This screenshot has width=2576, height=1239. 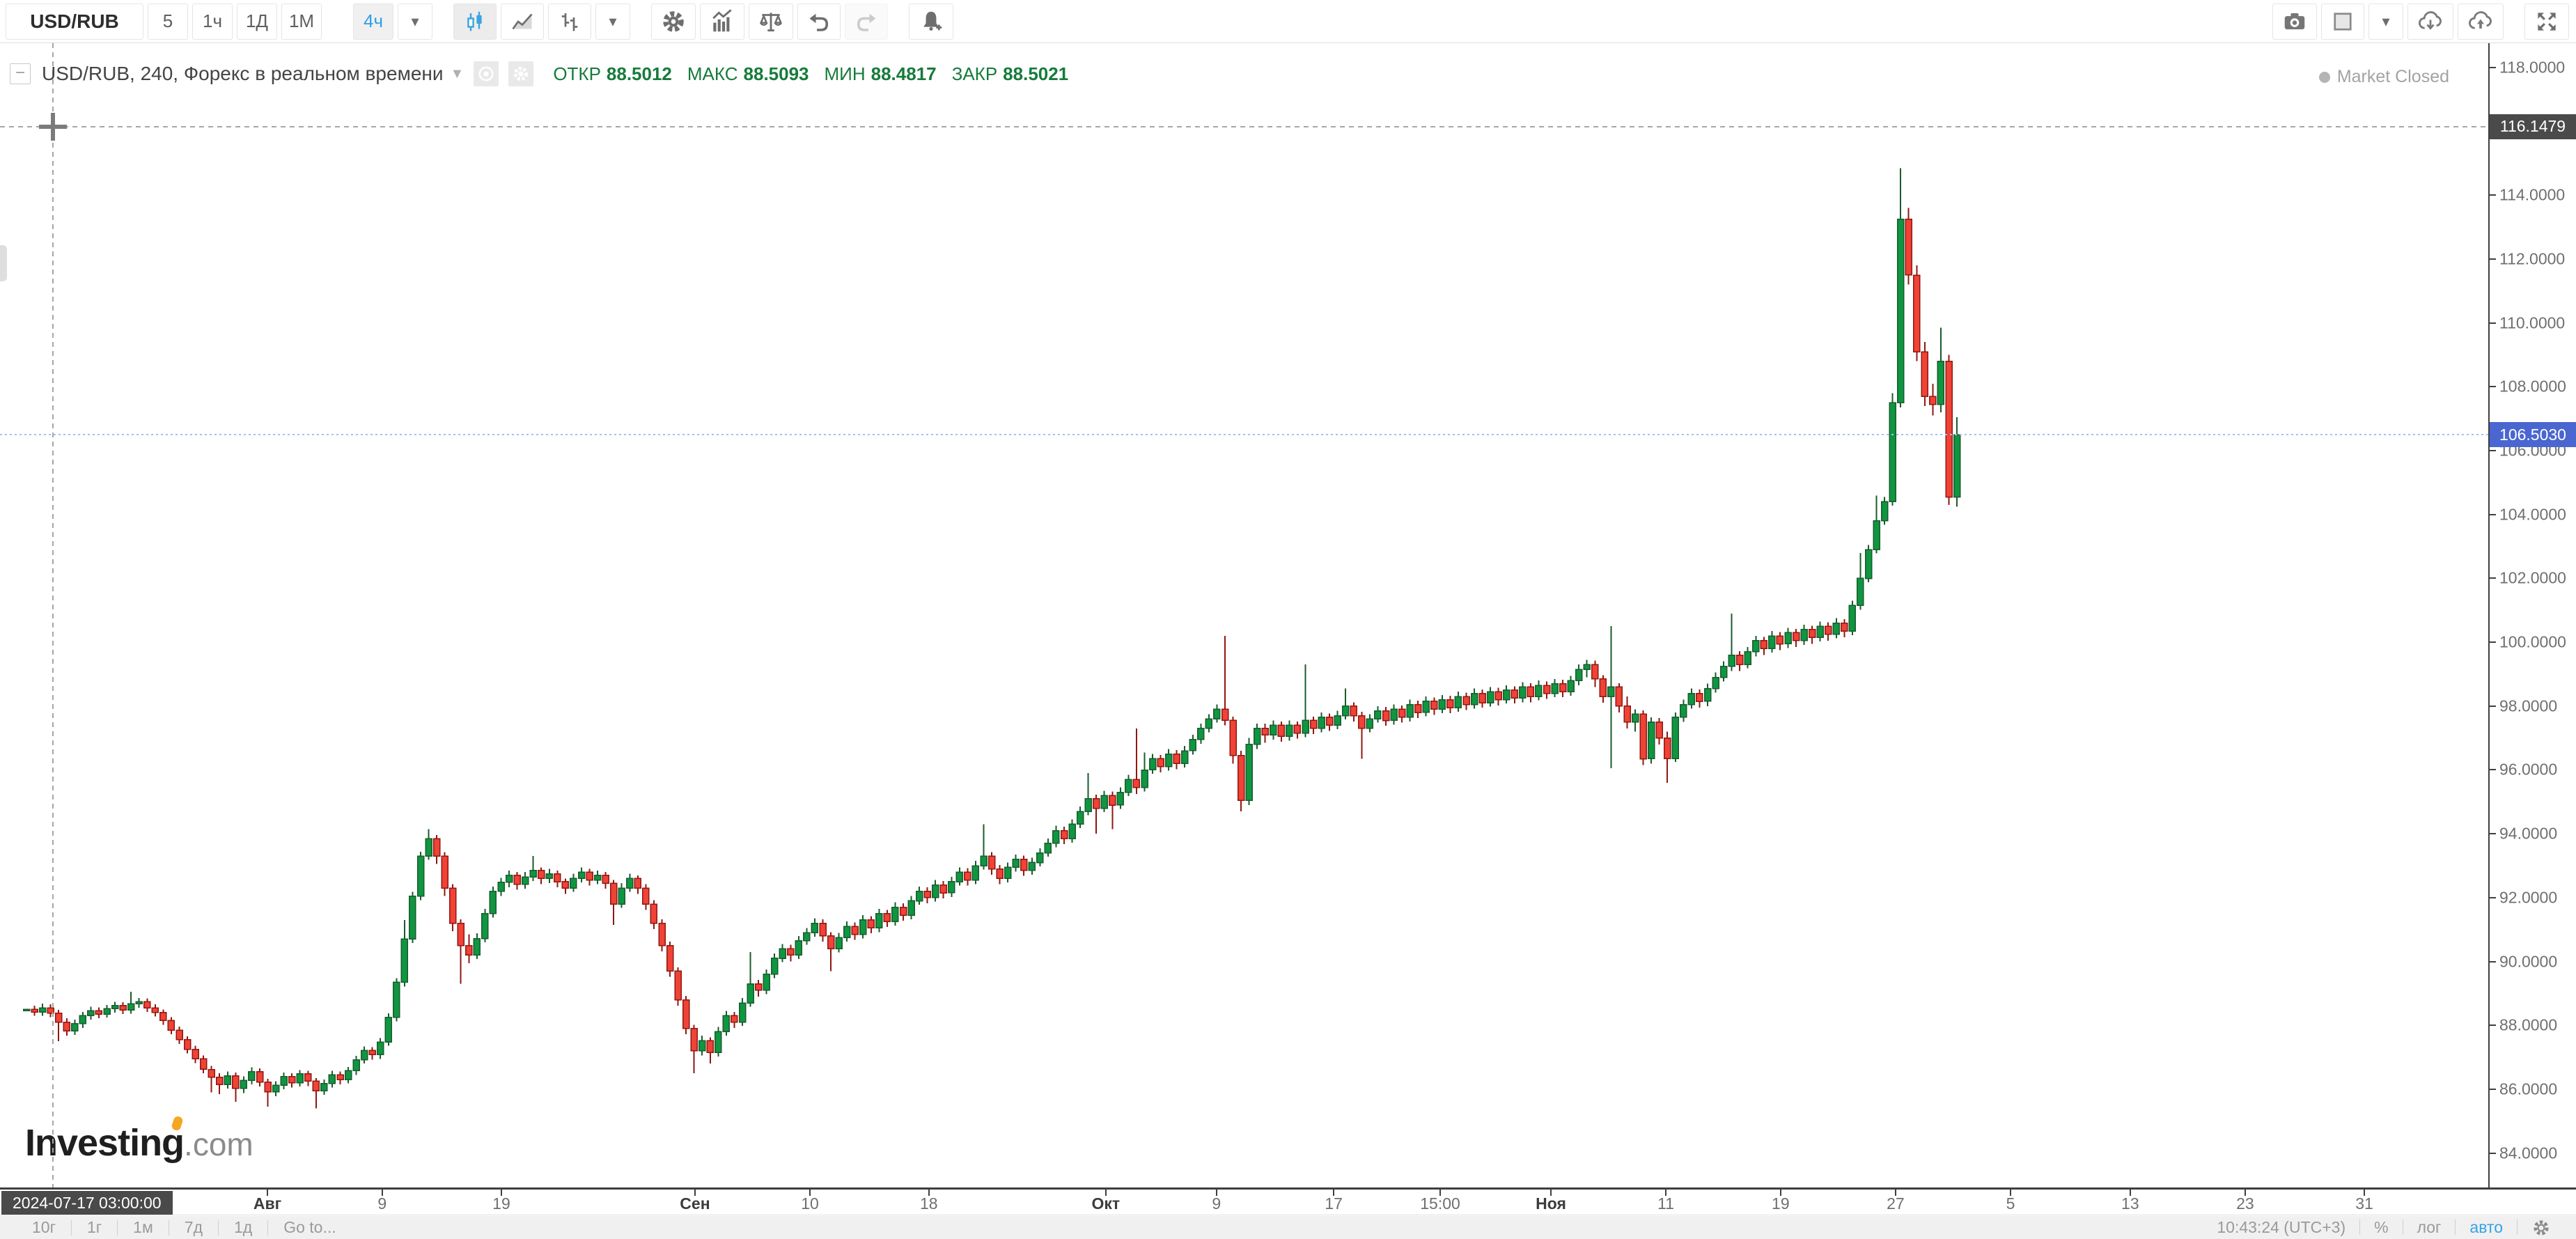 I want to click on legend-eye-button, so click(x=487, y=73).